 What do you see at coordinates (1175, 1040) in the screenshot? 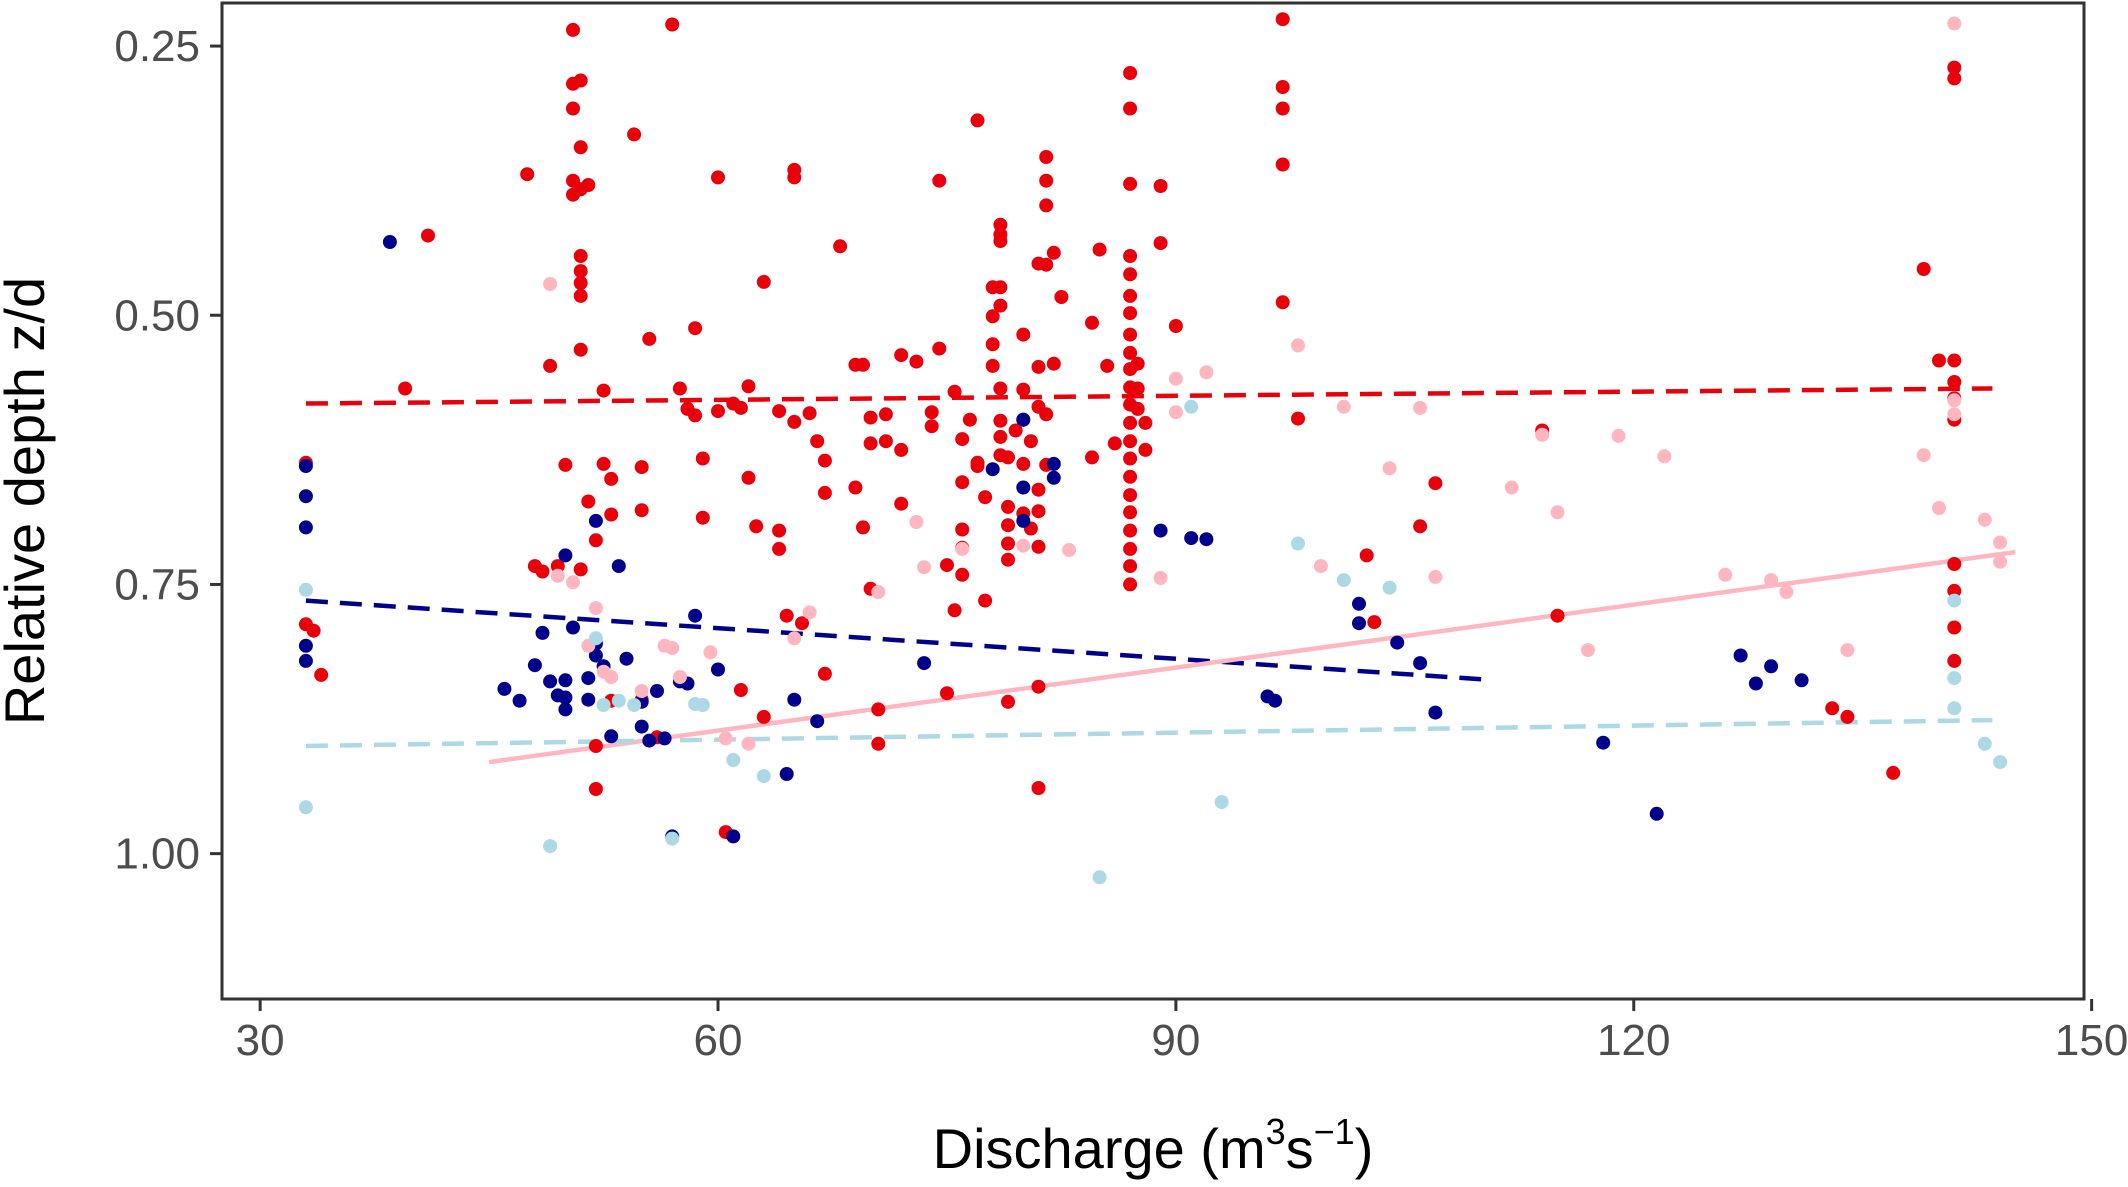
I see `x-tick-label-2: 90` at bounding box center [1175, 1040].